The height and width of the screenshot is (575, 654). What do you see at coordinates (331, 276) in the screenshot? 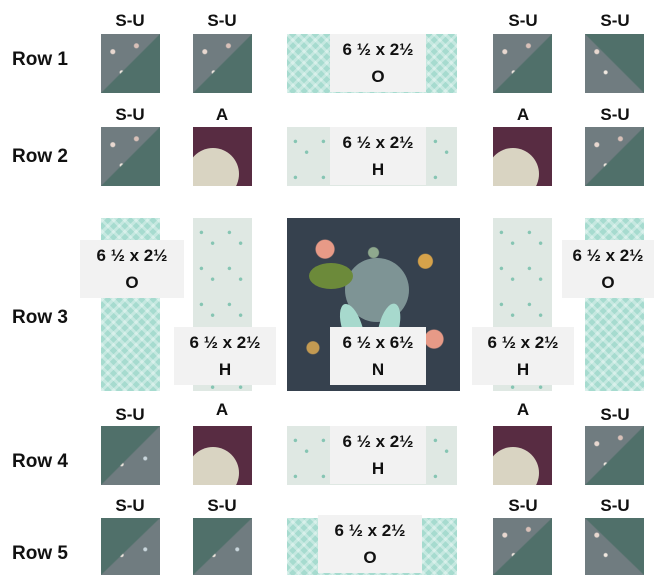
I see `moss-motif` at bounding box center [331, 276].